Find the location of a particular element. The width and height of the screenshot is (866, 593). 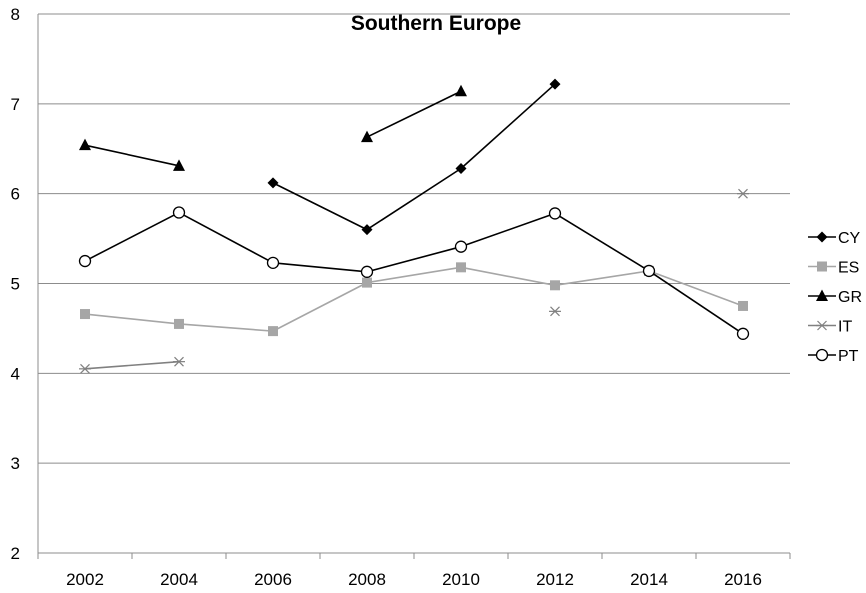

y-tick-label: 8 is located at coordinates (15, 14).